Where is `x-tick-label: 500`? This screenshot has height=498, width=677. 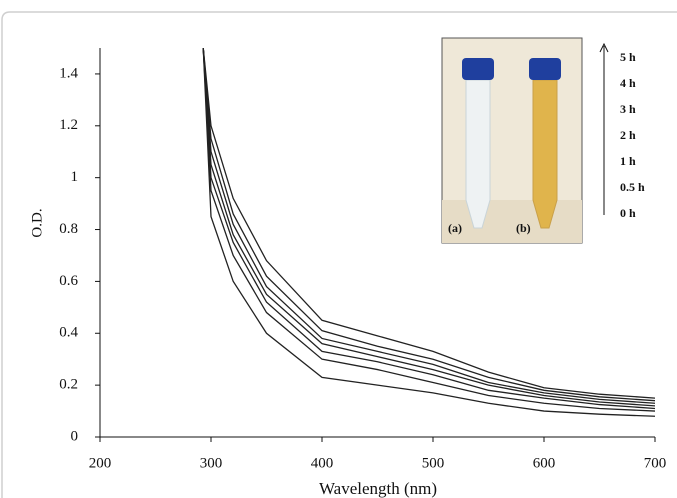 x-tick-label: 500 is located at coordinates (433, 463).